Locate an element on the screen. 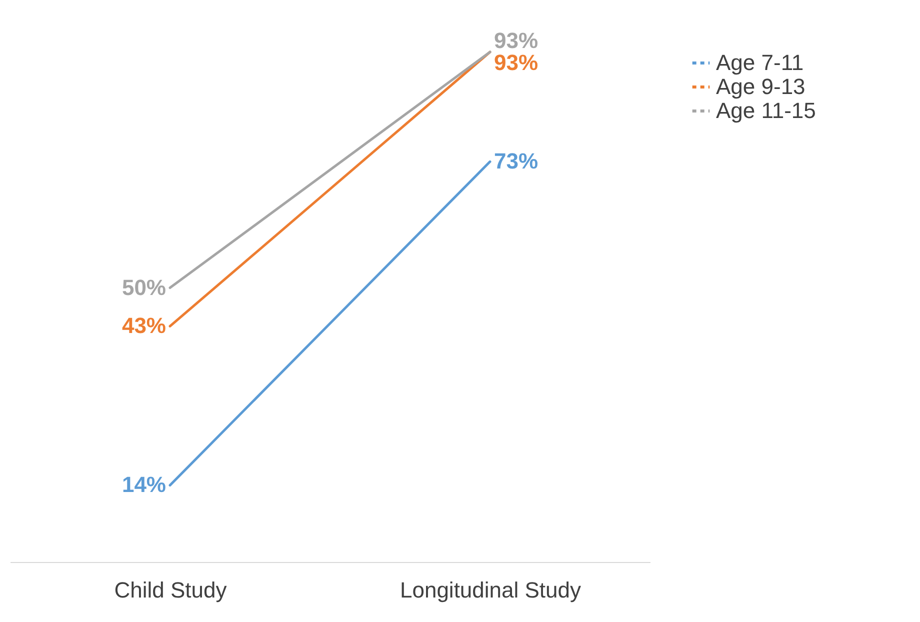 Image resolution: width=920 pixels, height=622 pixels. legend-label: Age 9-13 is located at coordinates (761, 86).